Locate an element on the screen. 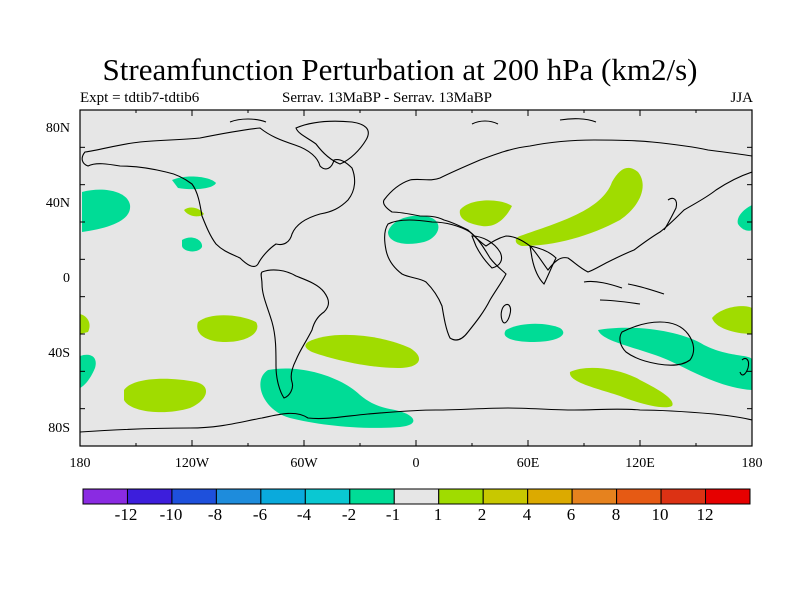  colorbar is located at coordinates (416, 496).